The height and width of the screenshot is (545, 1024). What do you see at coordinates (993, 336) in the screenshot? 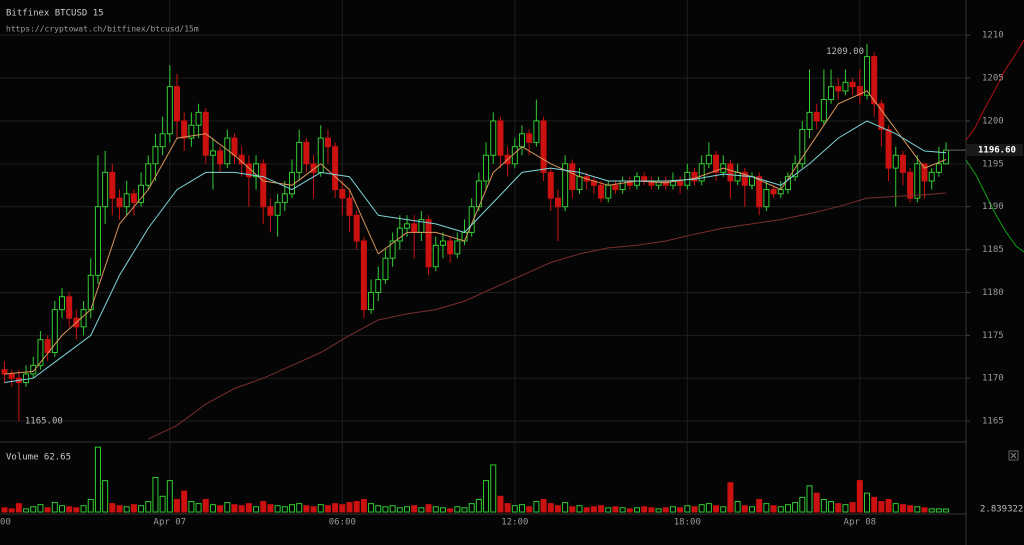
I see `y-tick-label: 1175` at bounding box center [993, 336].